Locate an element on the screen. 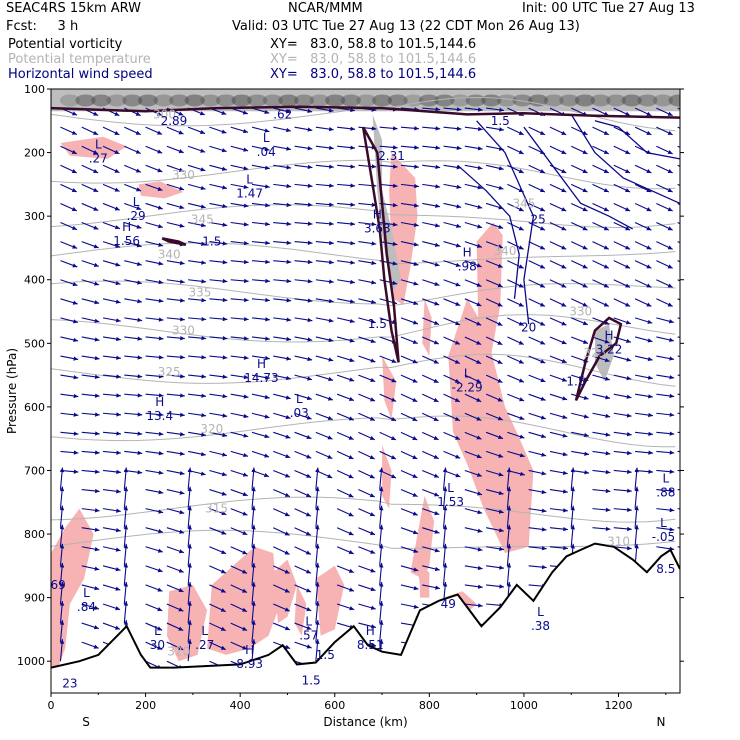  pv-shade-region is located at coordinates (427, 327).